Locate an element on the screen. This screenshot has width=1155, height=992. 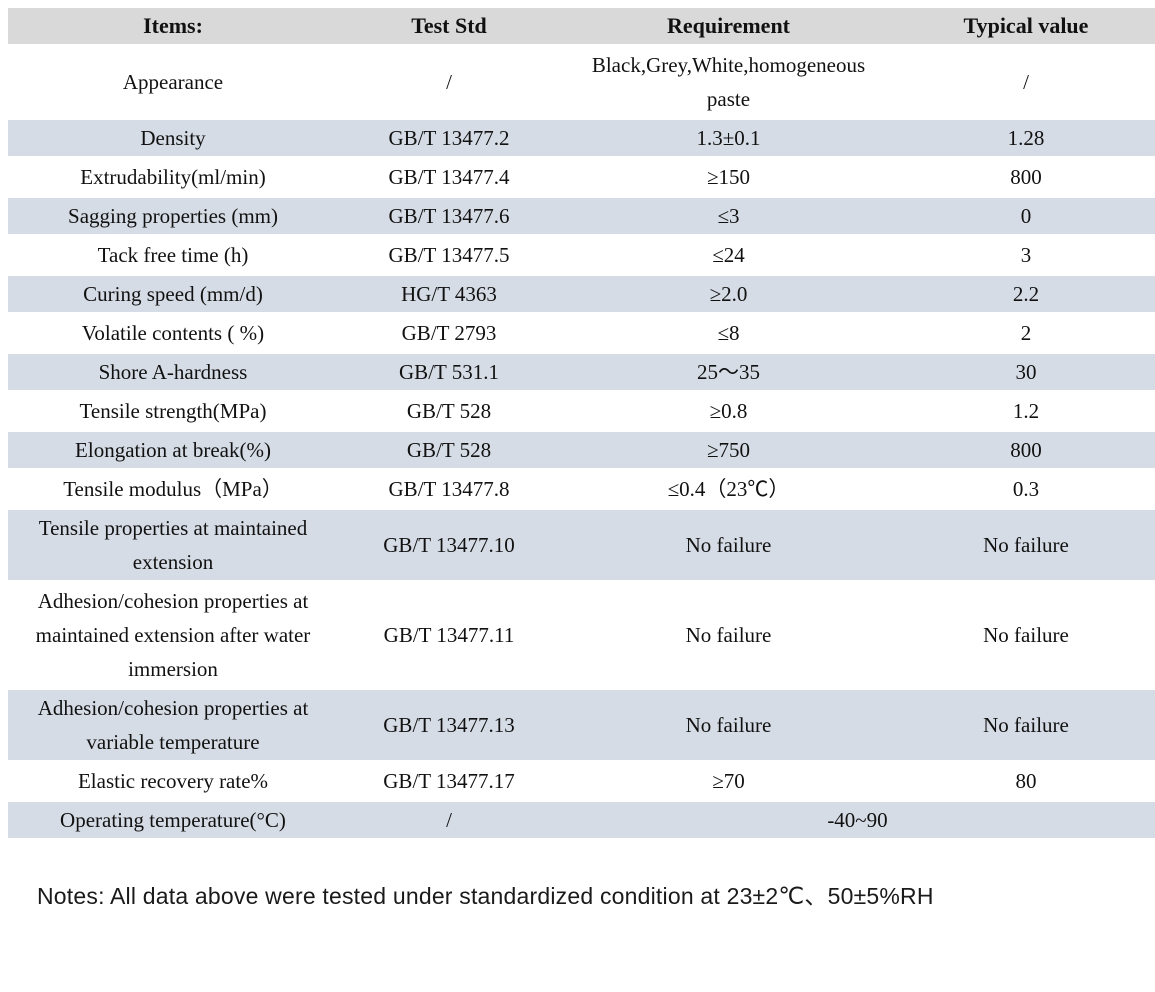
table-row: Volatile contents ( %) GB/T 2793 ≤8 2 is located at coordinates (581, 333).